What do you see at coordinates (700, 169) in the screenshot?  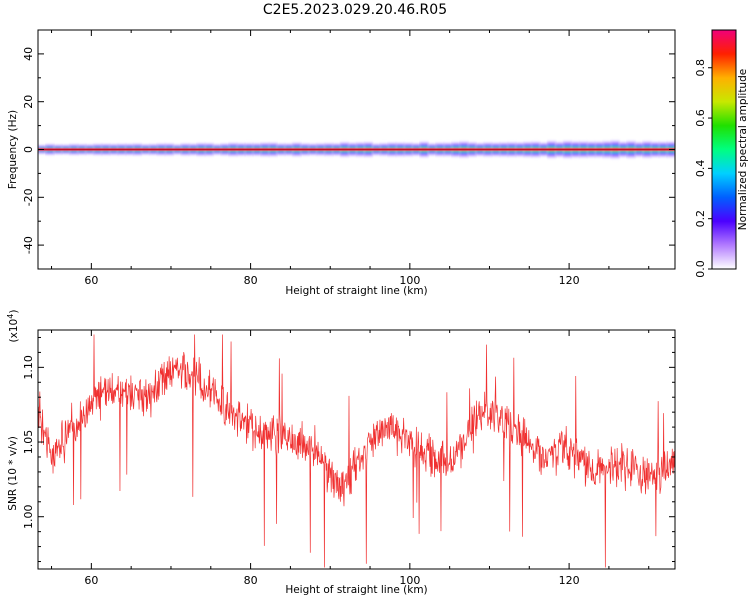 I see `colorbar-tick-label: 0.4` at bounding box center [700, 169].